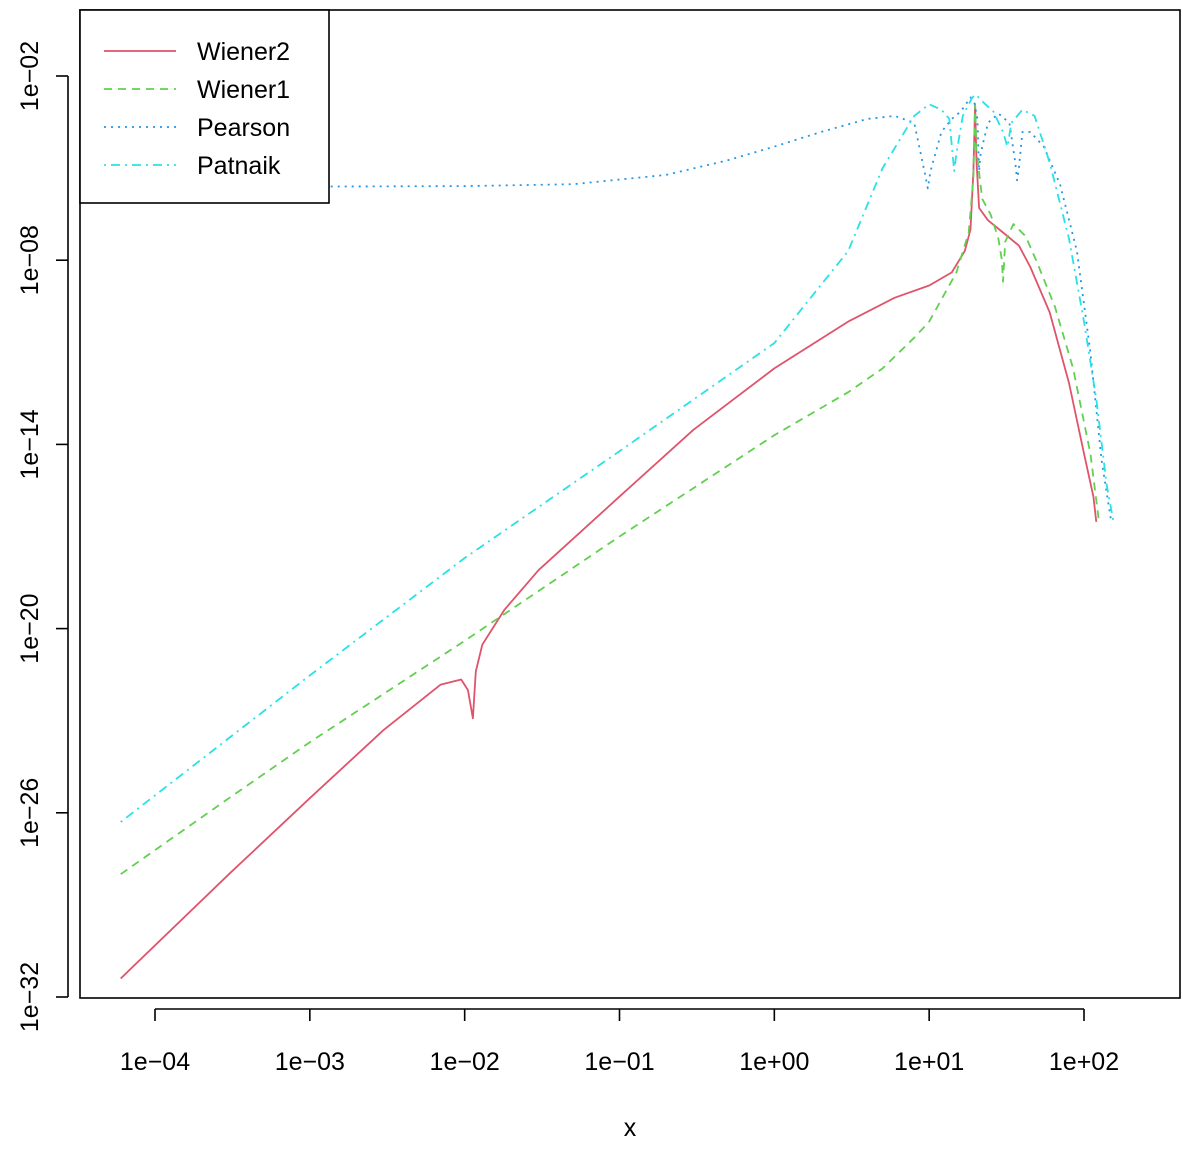 The width and height of the screenshot is (1183, 1151). I want to click on x-tick-label: 1e+02, so click(1084, 1062).